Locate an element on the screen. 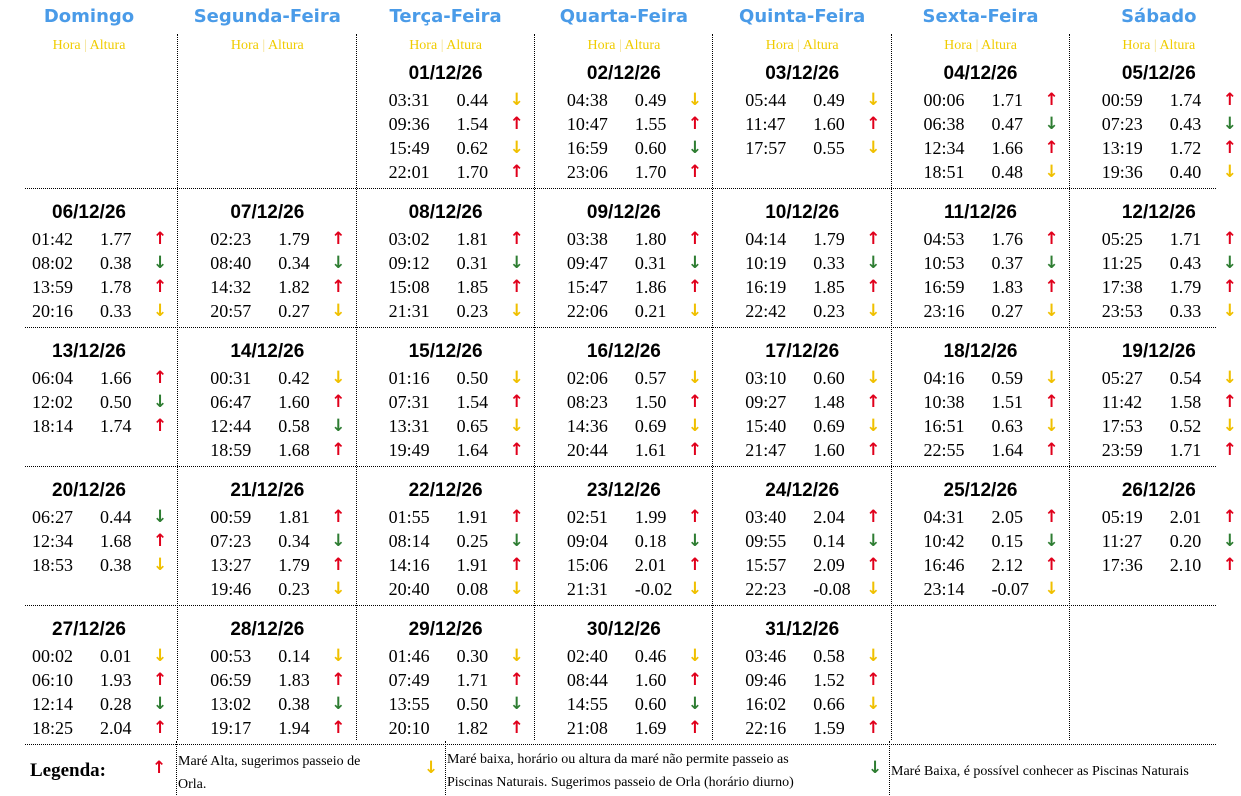  tide-row: 10:53 0.37 ↓ is located at coordinates (981, 263).